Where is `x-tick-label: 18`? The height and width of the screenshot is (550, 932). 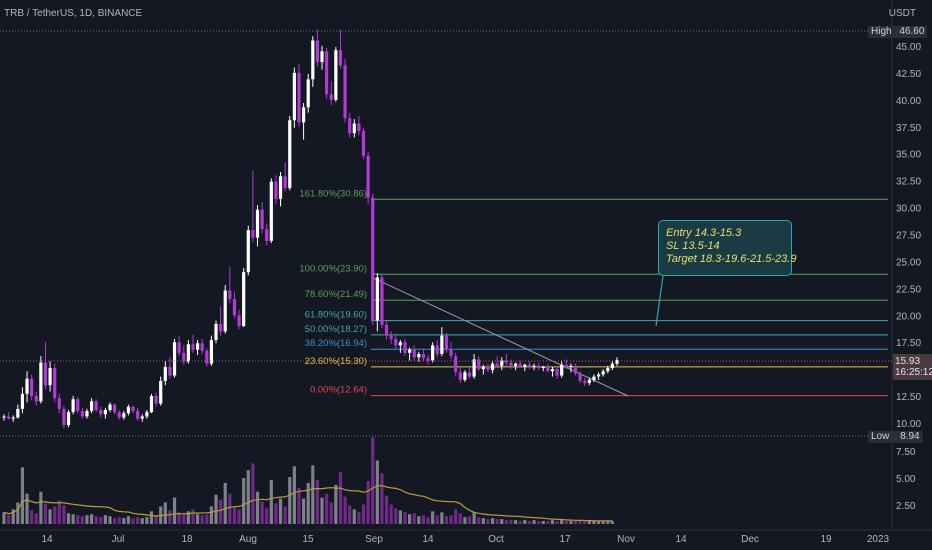 x-tick-label: 18 is located at coordinates (187, 539).